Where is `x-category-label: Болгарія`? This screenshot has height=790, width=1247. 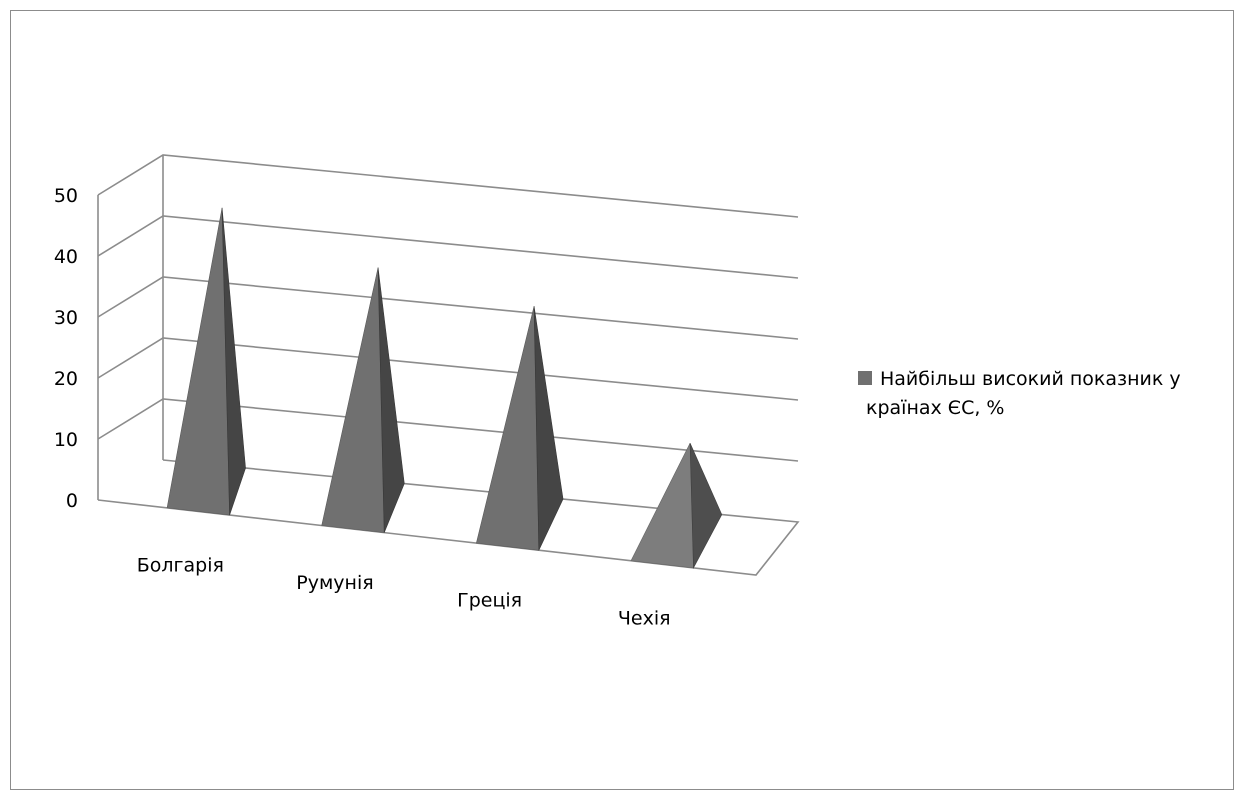 x-category-label: Болгарія is located at coordinates (180, 565).